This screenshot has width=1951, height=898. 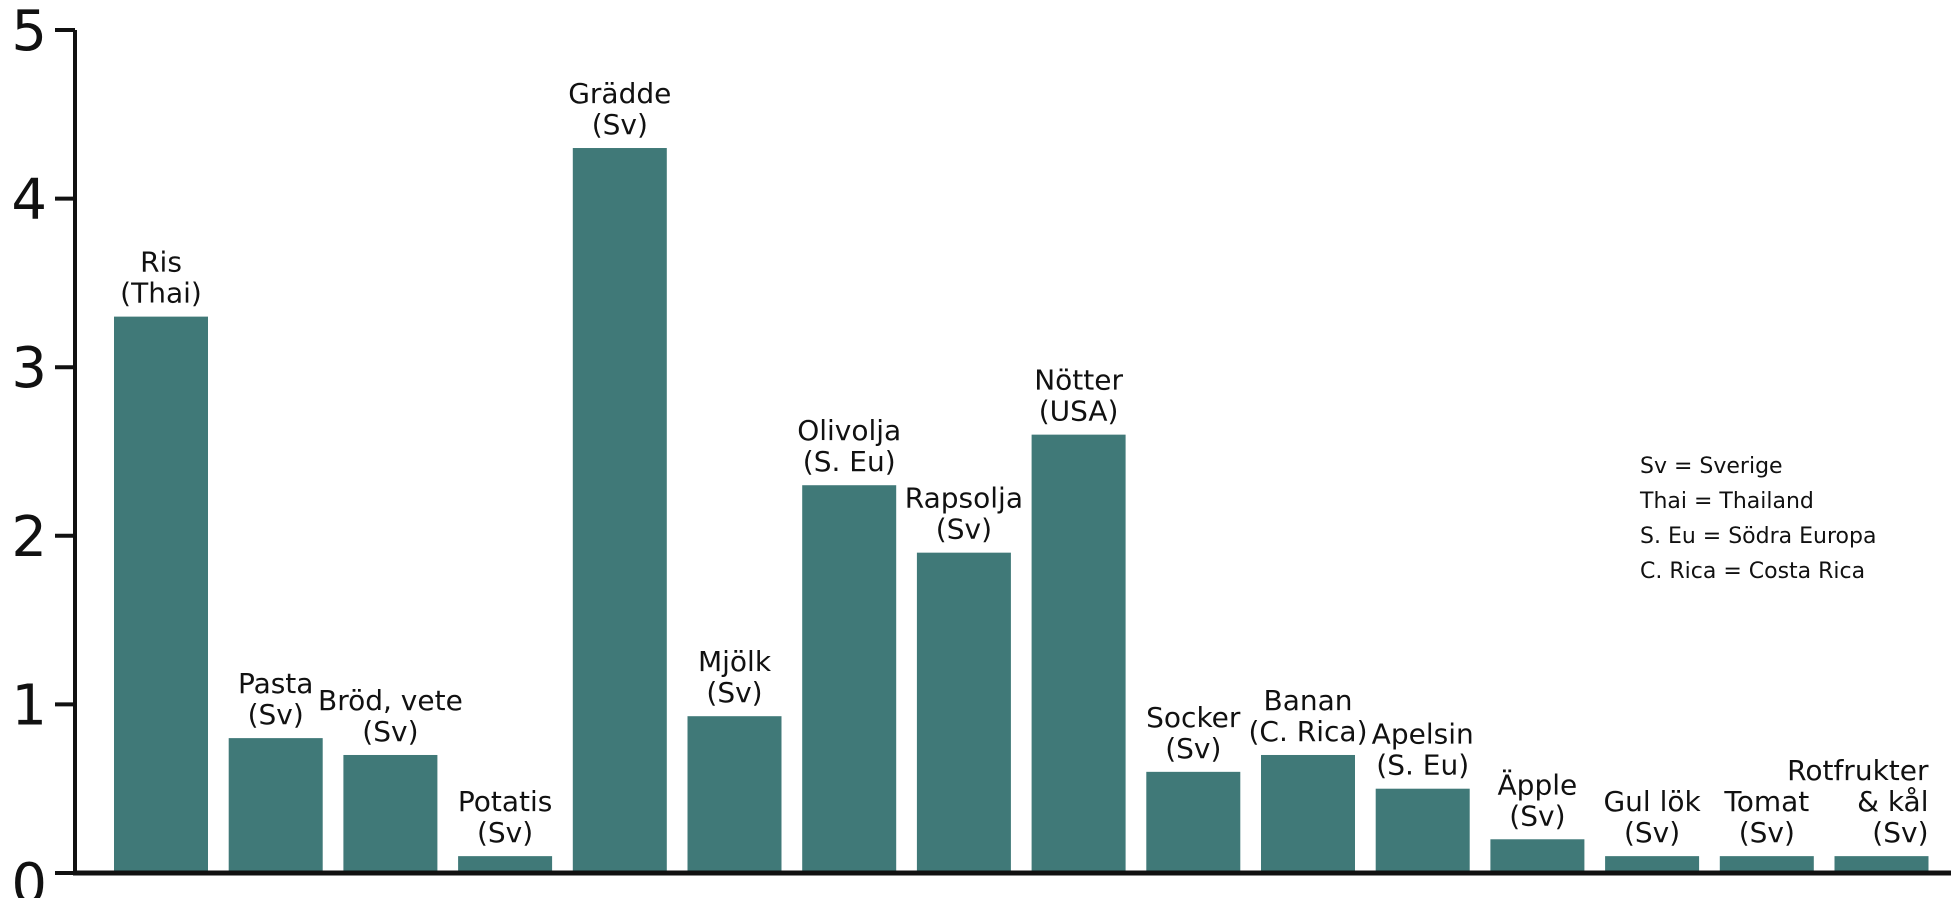 I want to click on bar-label: Bröd, vete, so click(x=390, y=700).